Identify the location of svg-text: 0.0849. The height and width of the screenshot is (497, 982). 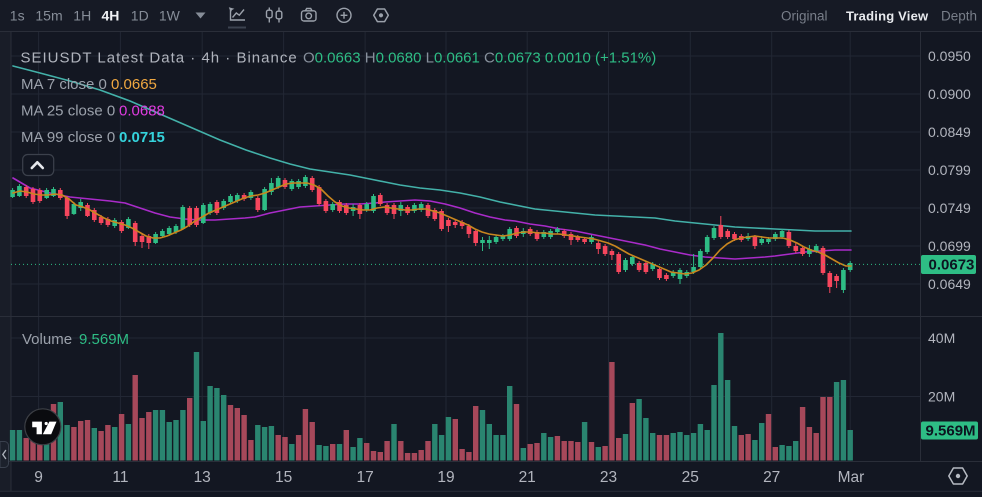
(949, 132).